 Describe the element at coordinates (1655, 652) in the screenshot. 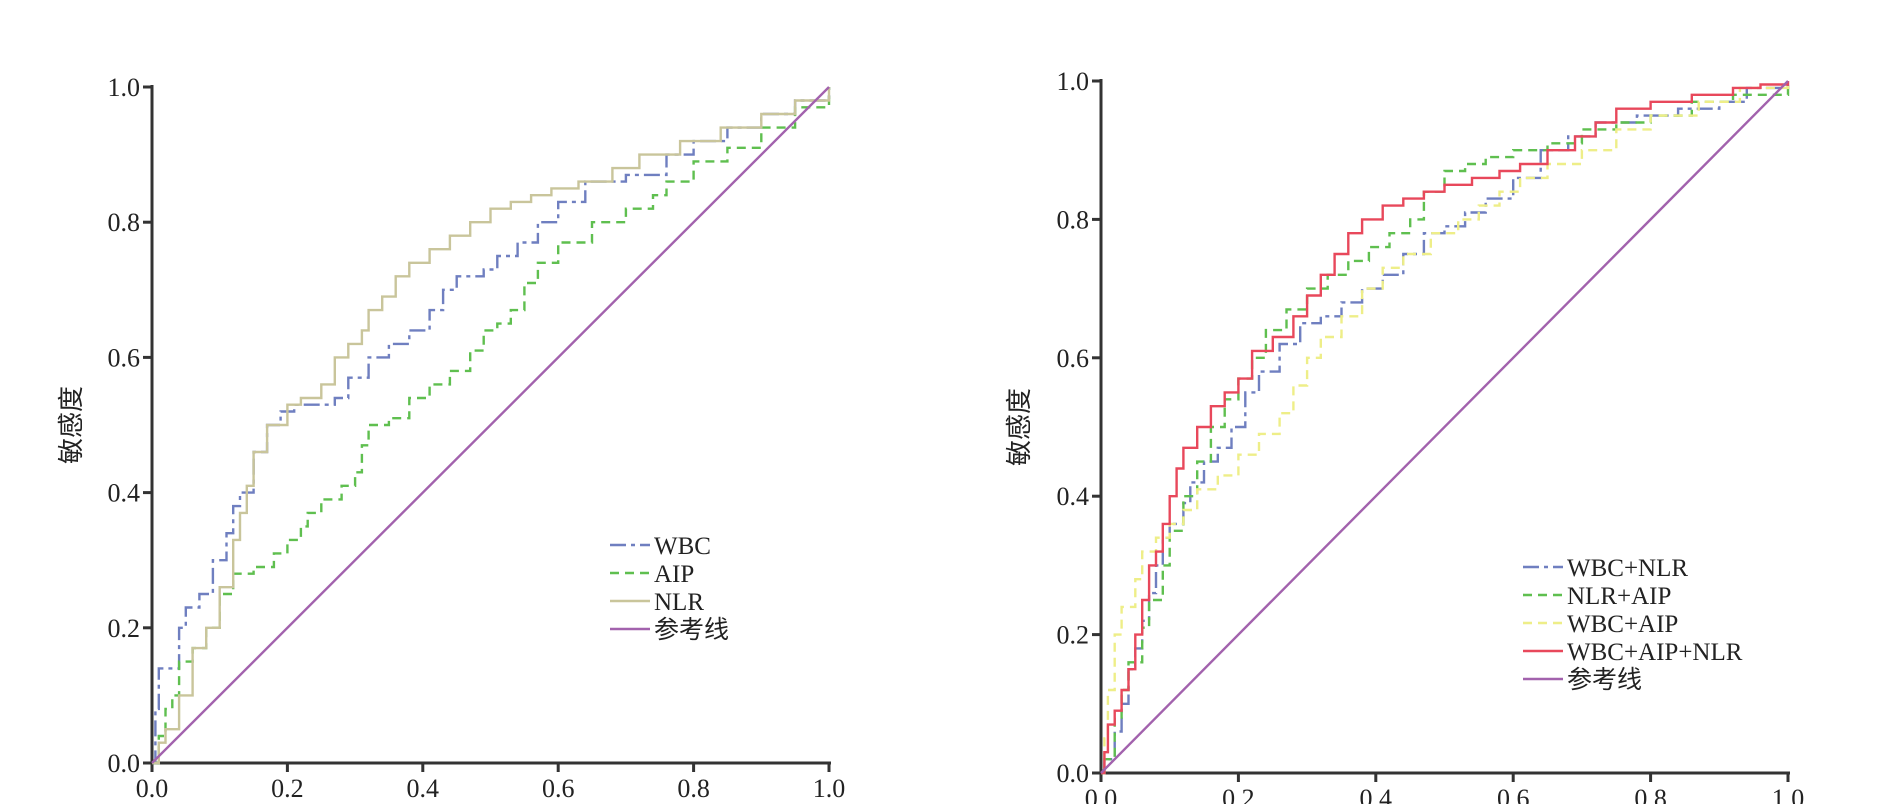

I see `legend-label: WBC+AIP+NLR` at that location.